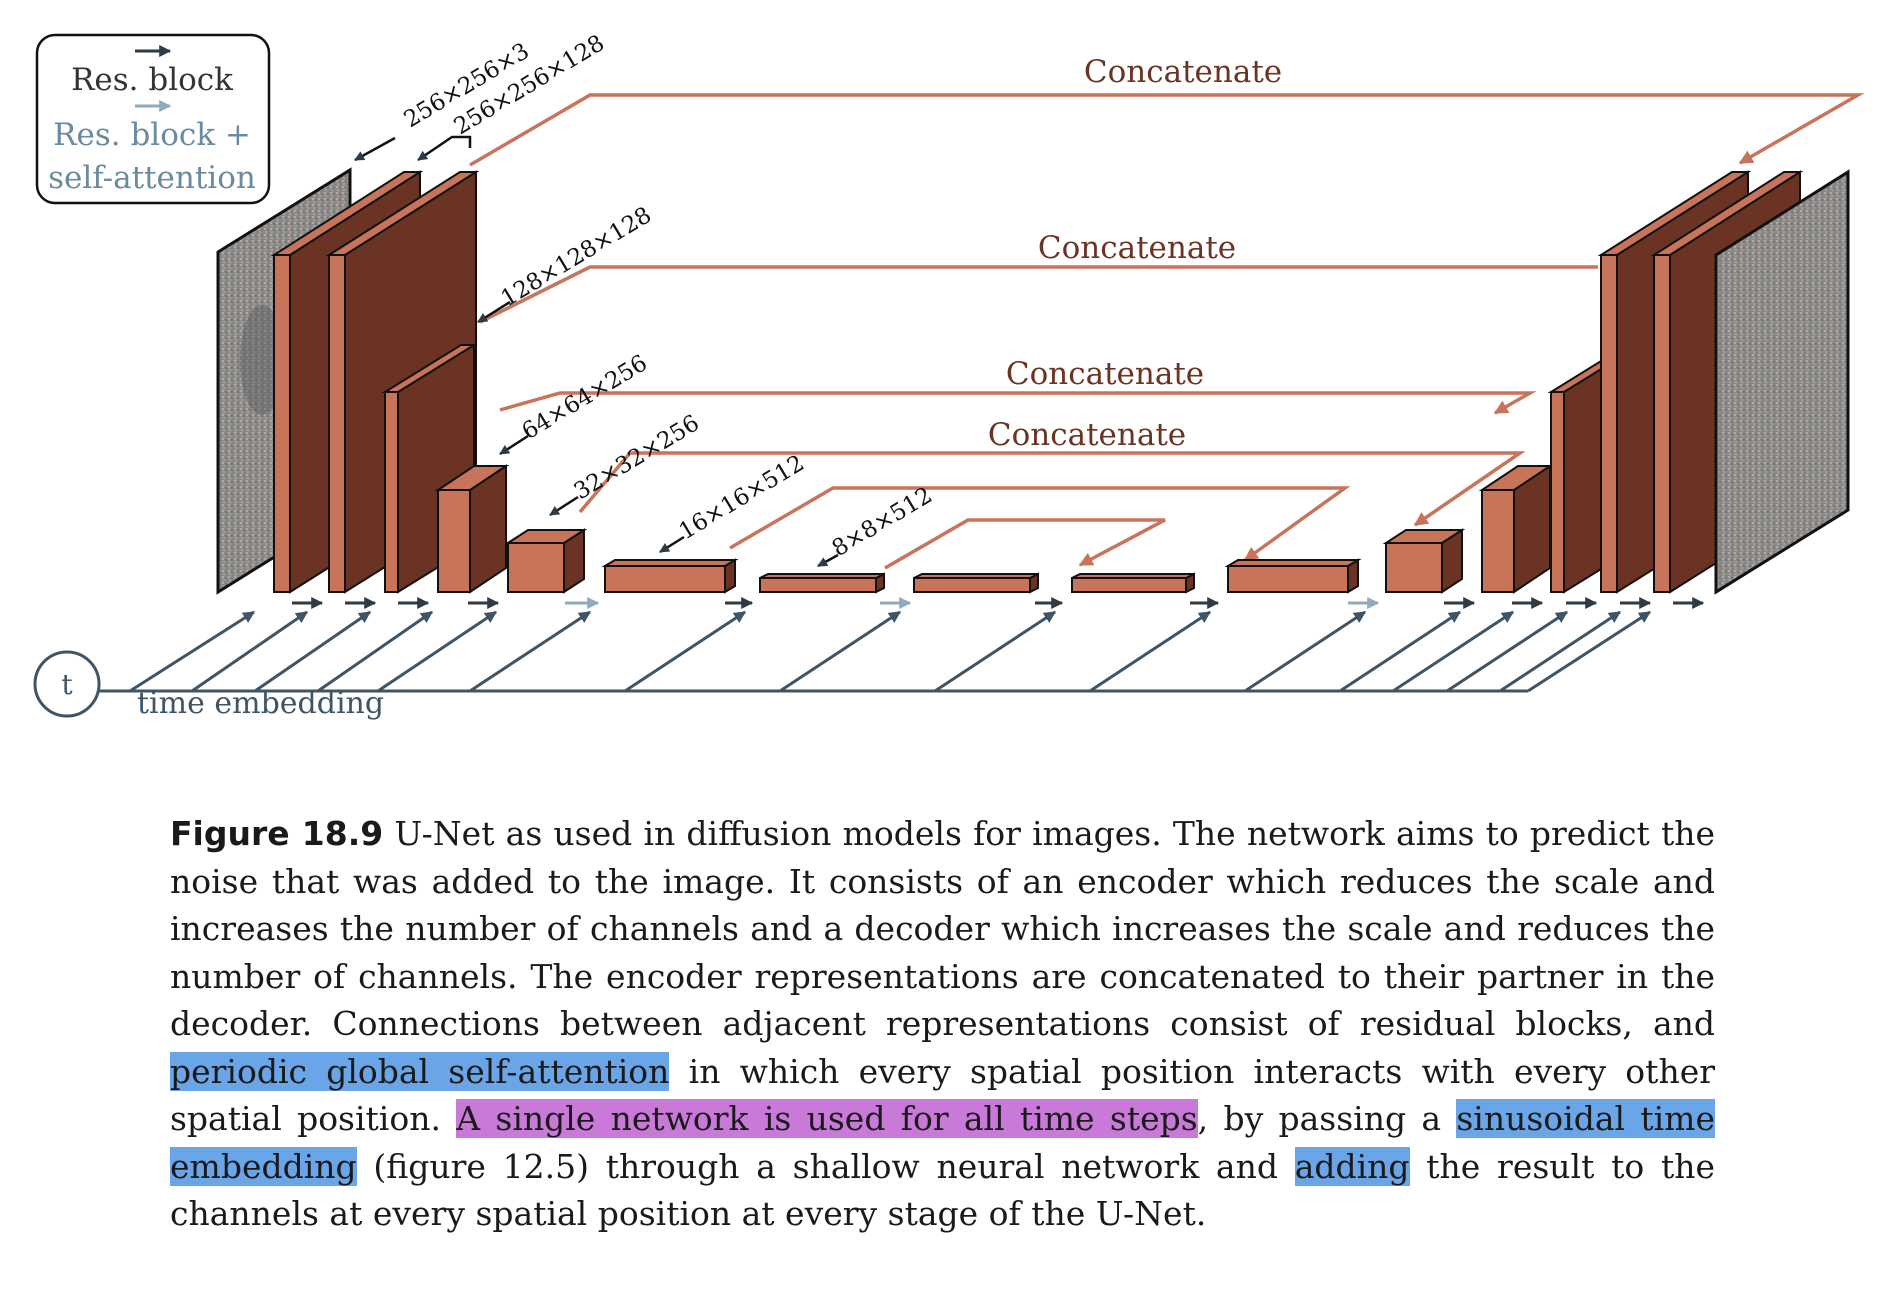 Image resolution: width=1886 pixels, height=1300 pixels. Describe the element at coordinates (1782, 382) in the screenshot. I see `output-image` at that location.